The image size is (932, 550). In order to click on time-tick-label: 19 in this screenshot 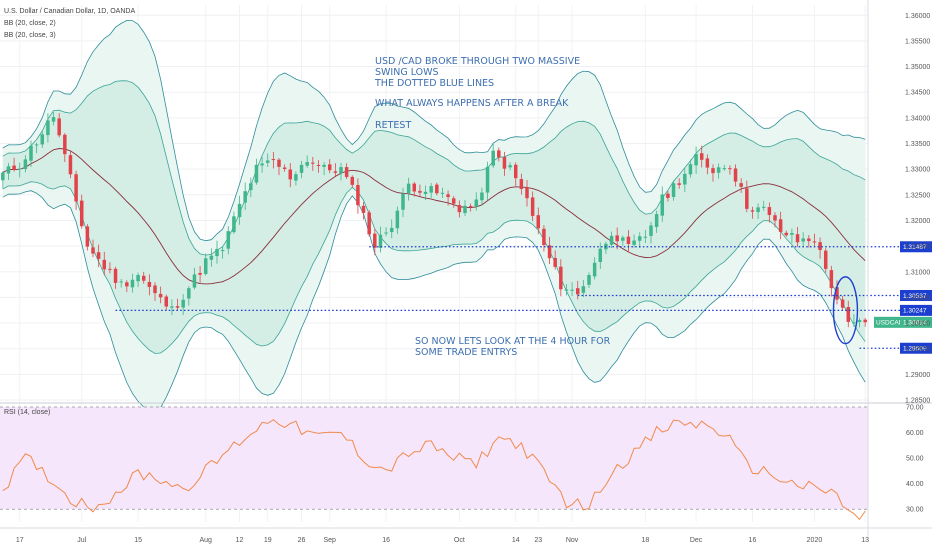, I will do `click(268, 540)`.